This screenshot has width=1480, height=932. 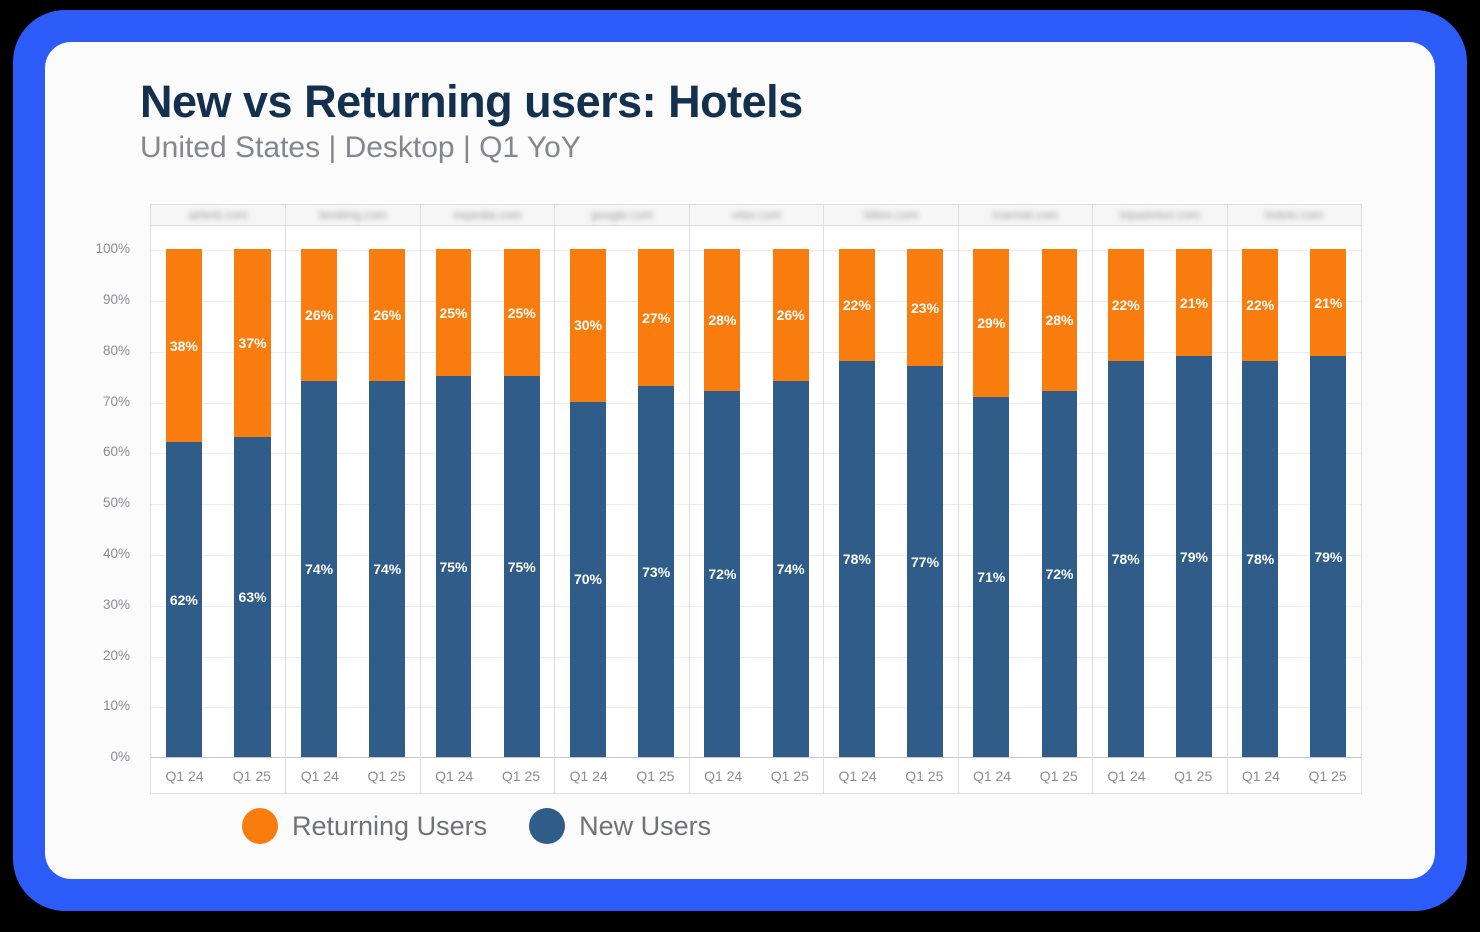 I want to click on domain-label: google.com, so click(x=622, y=215).